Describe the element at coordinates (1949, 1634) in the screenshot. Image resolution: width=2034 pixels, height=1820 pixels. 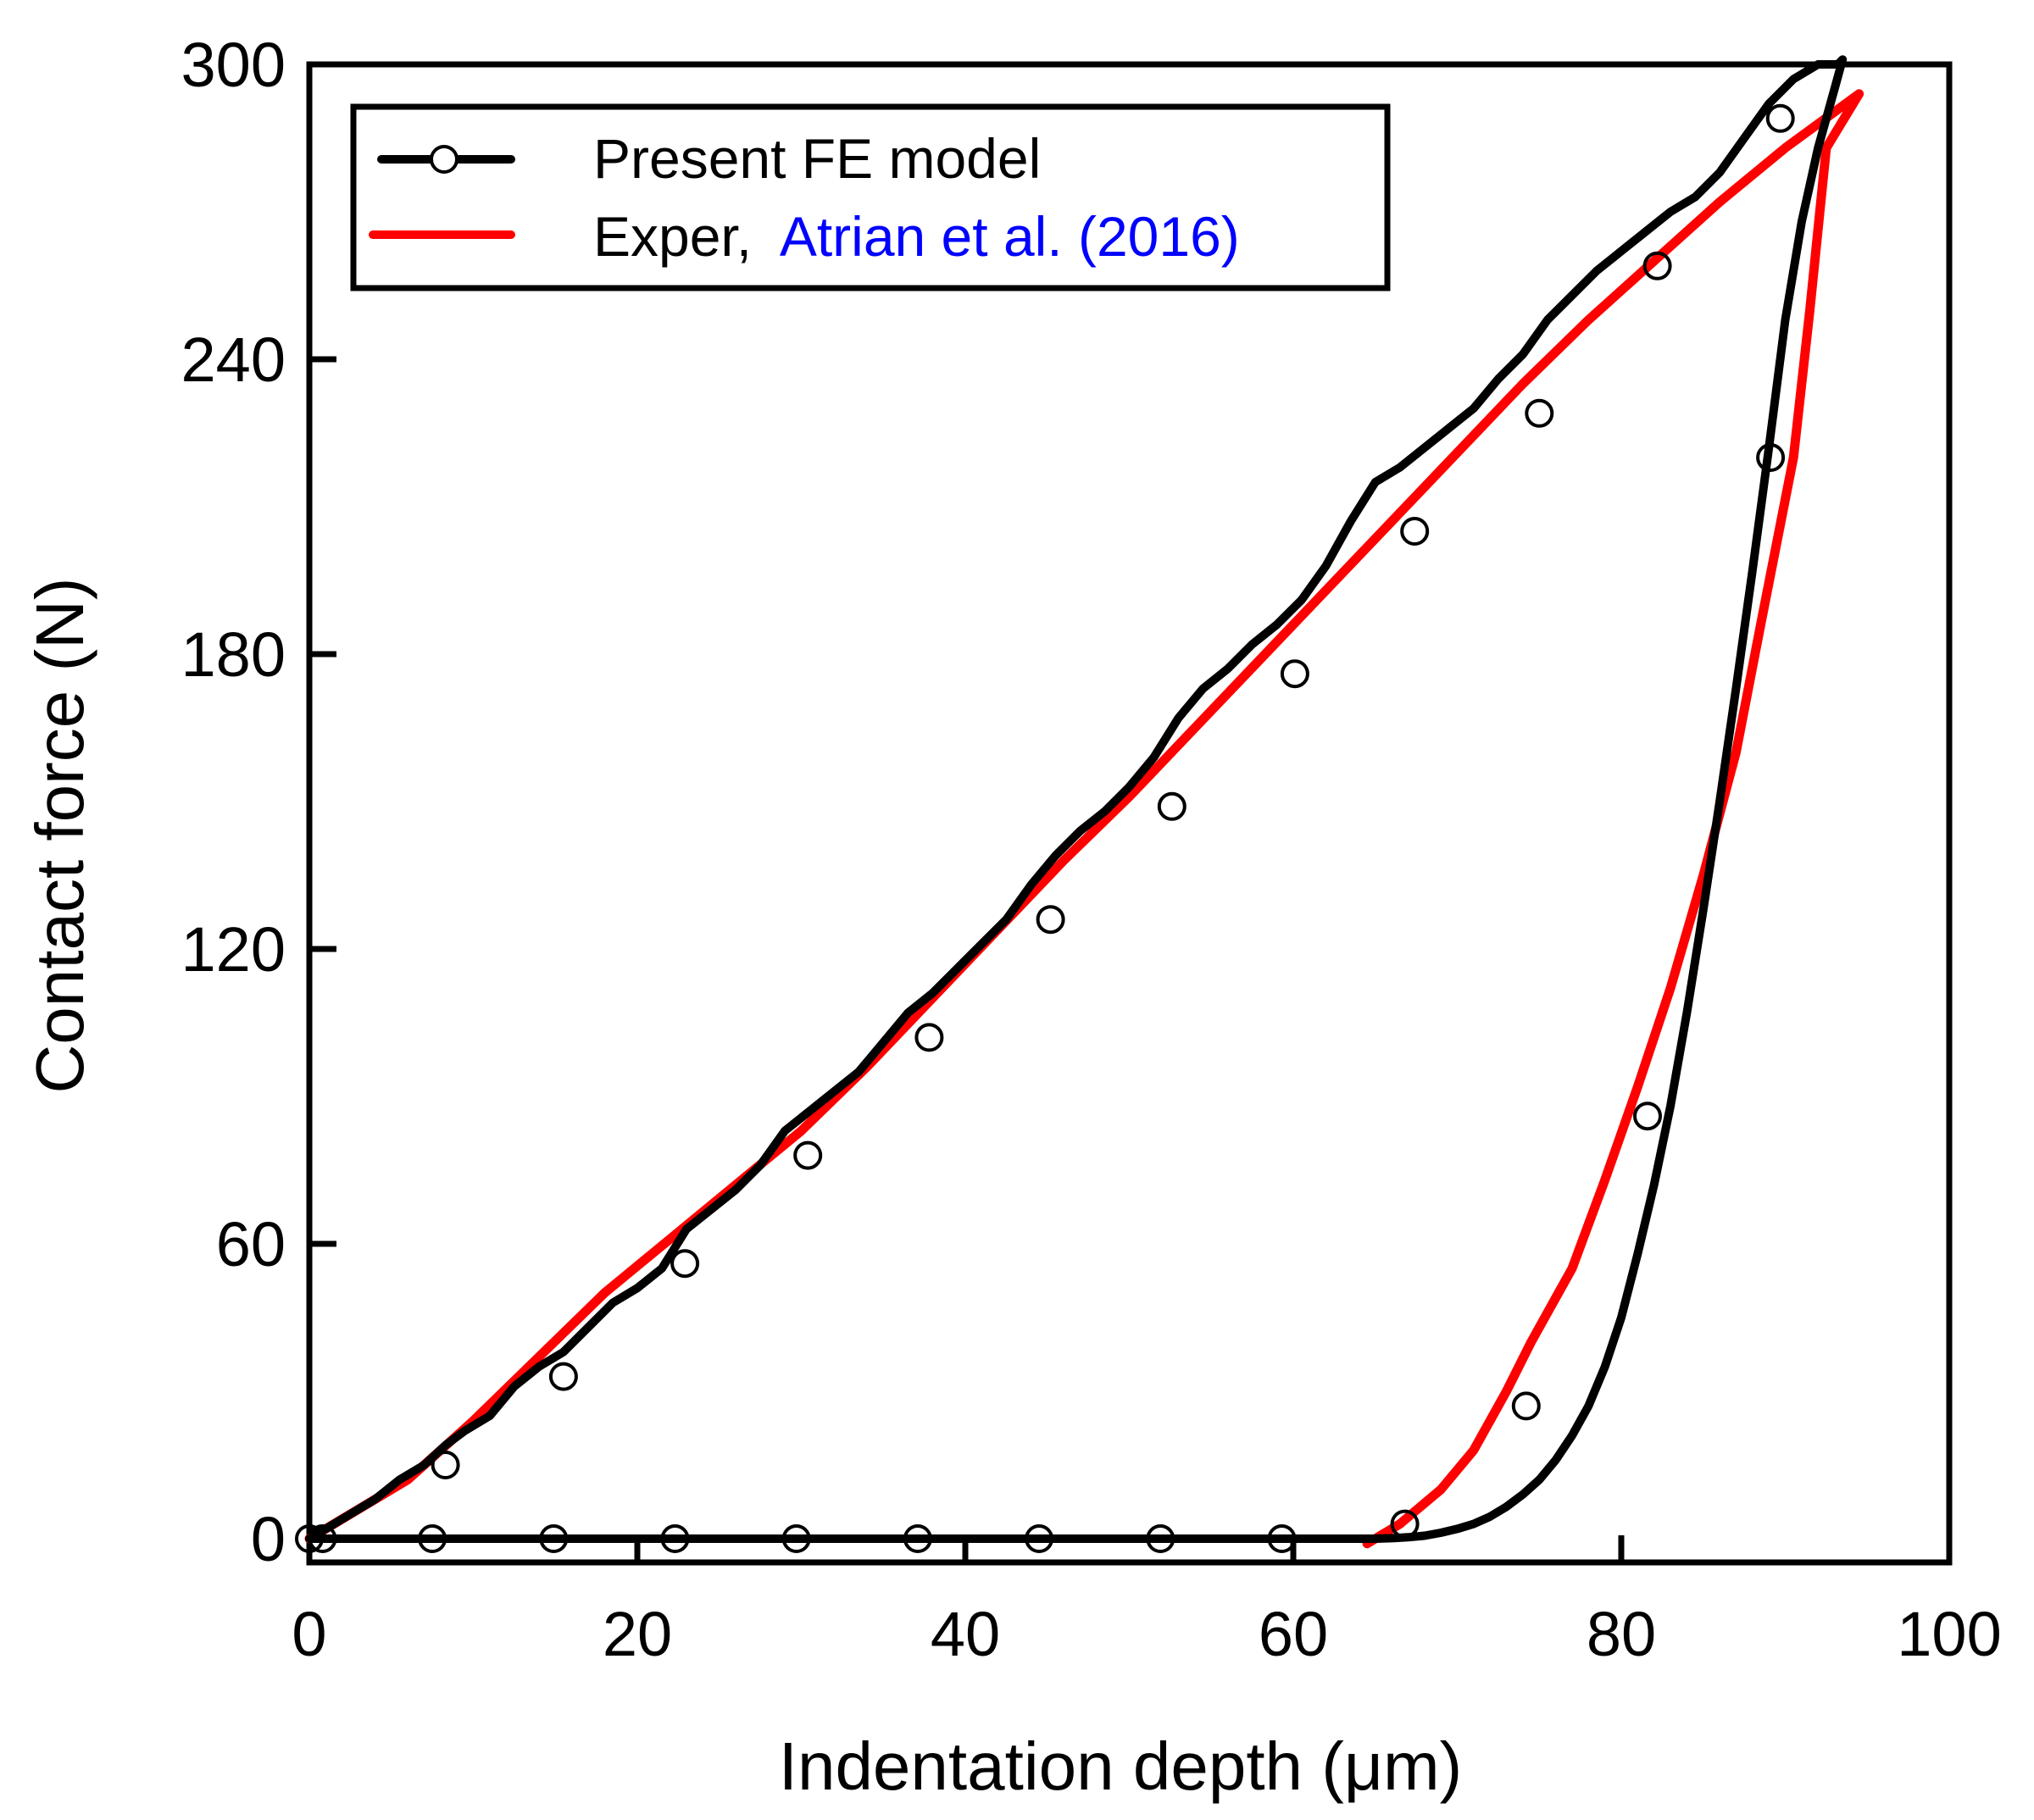
I see `x-tick-label: 100` at that location.